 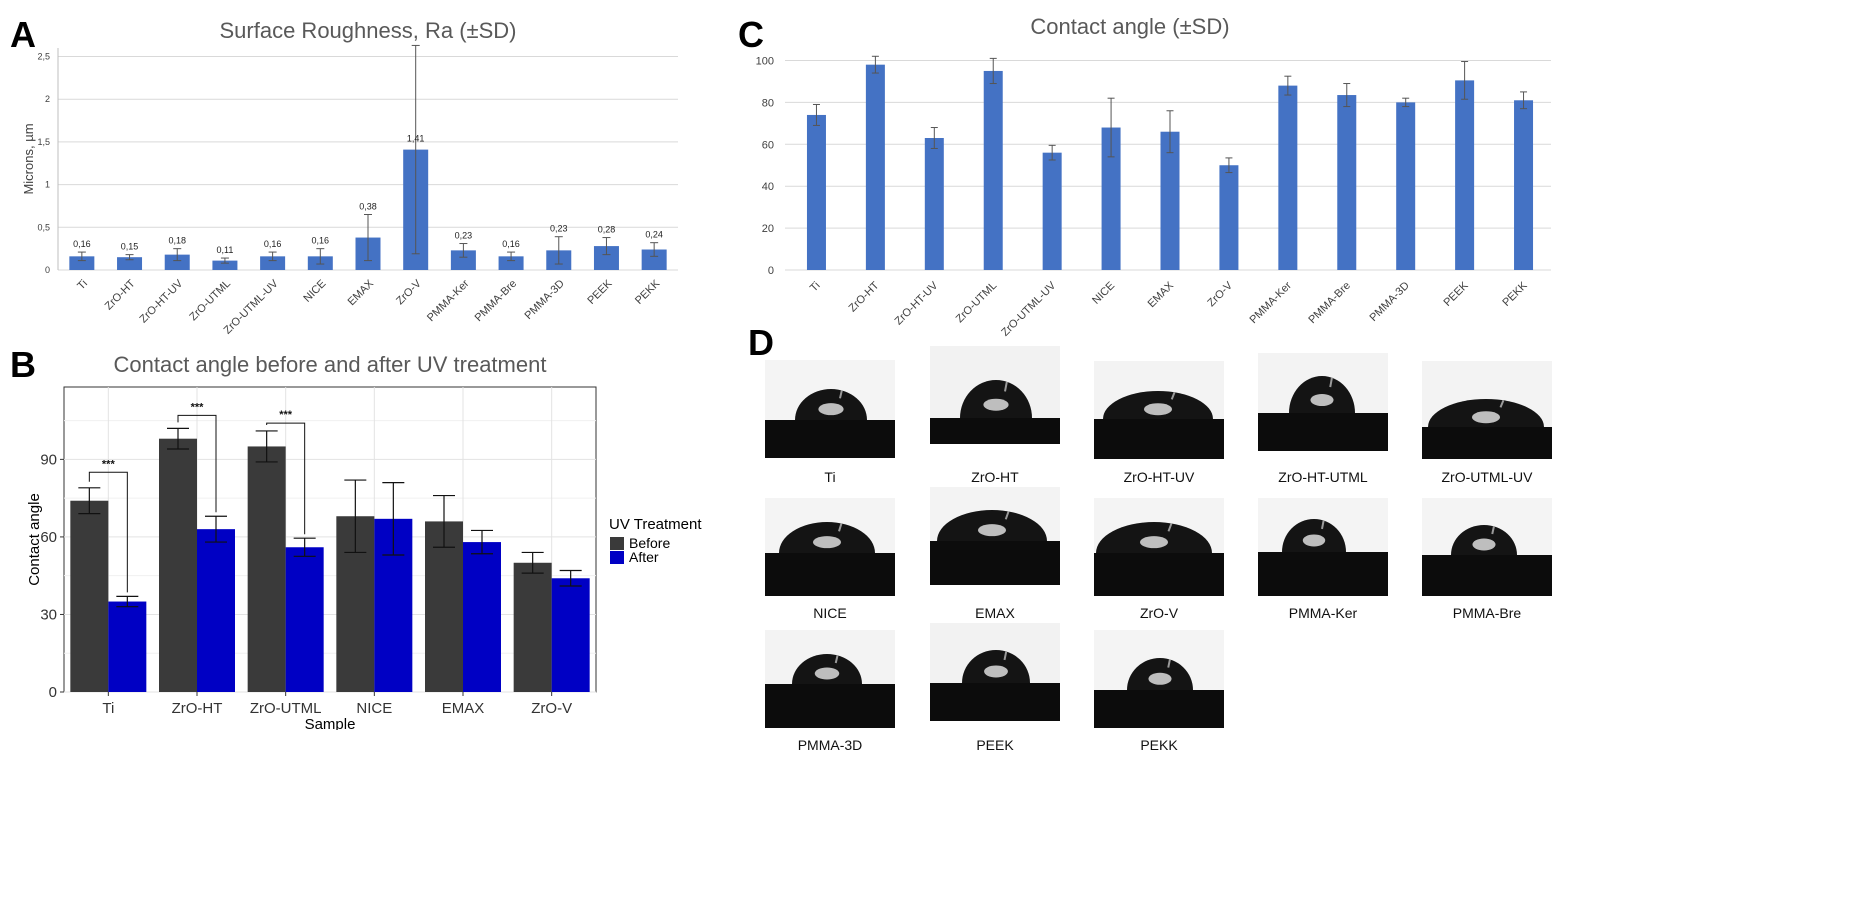 I want to click on panel-letter-a: A, so click(x=23, y=34).